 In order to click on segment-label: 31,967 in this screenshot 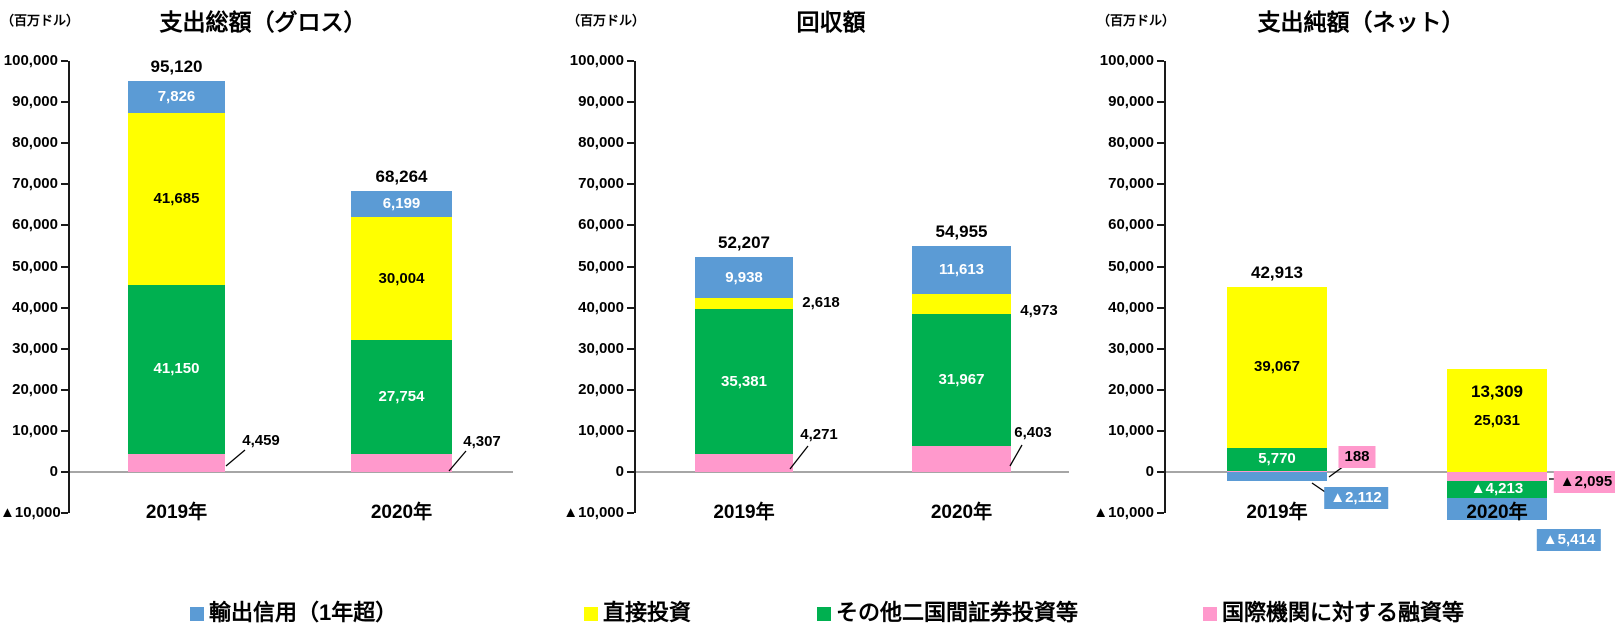, I will do `click(961, 379)`.